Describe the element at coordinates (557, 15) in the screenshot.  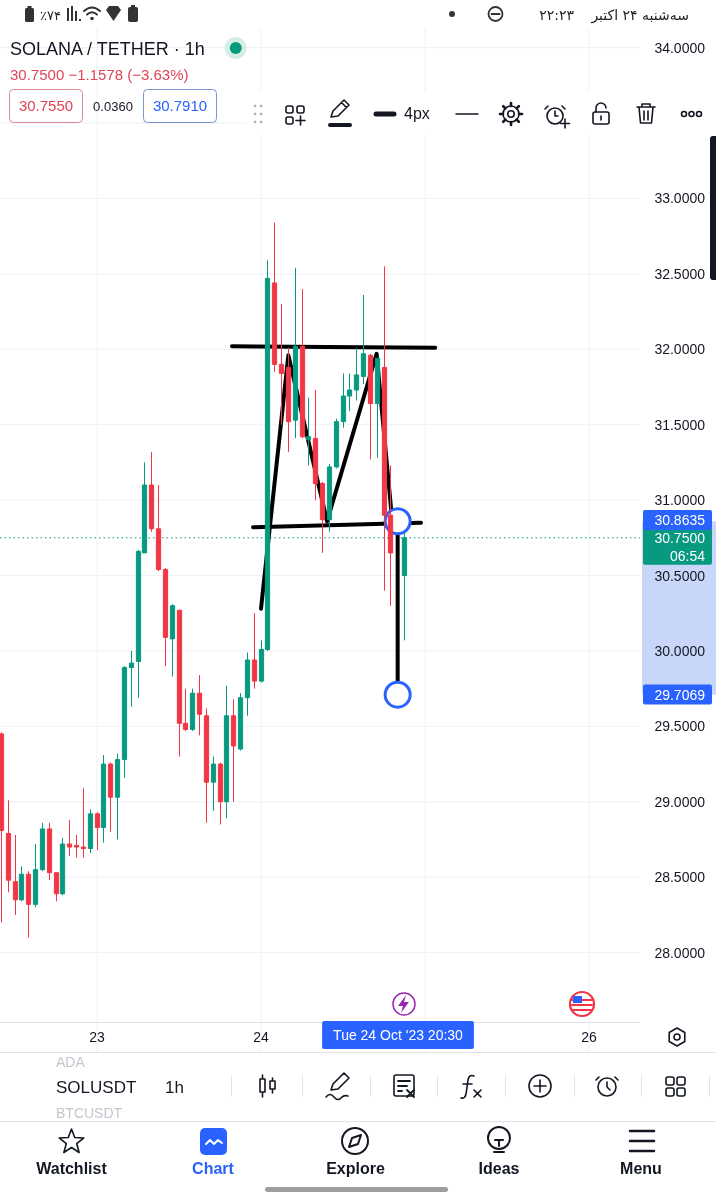
I see `text: ۲۲:۲۳` at that location.